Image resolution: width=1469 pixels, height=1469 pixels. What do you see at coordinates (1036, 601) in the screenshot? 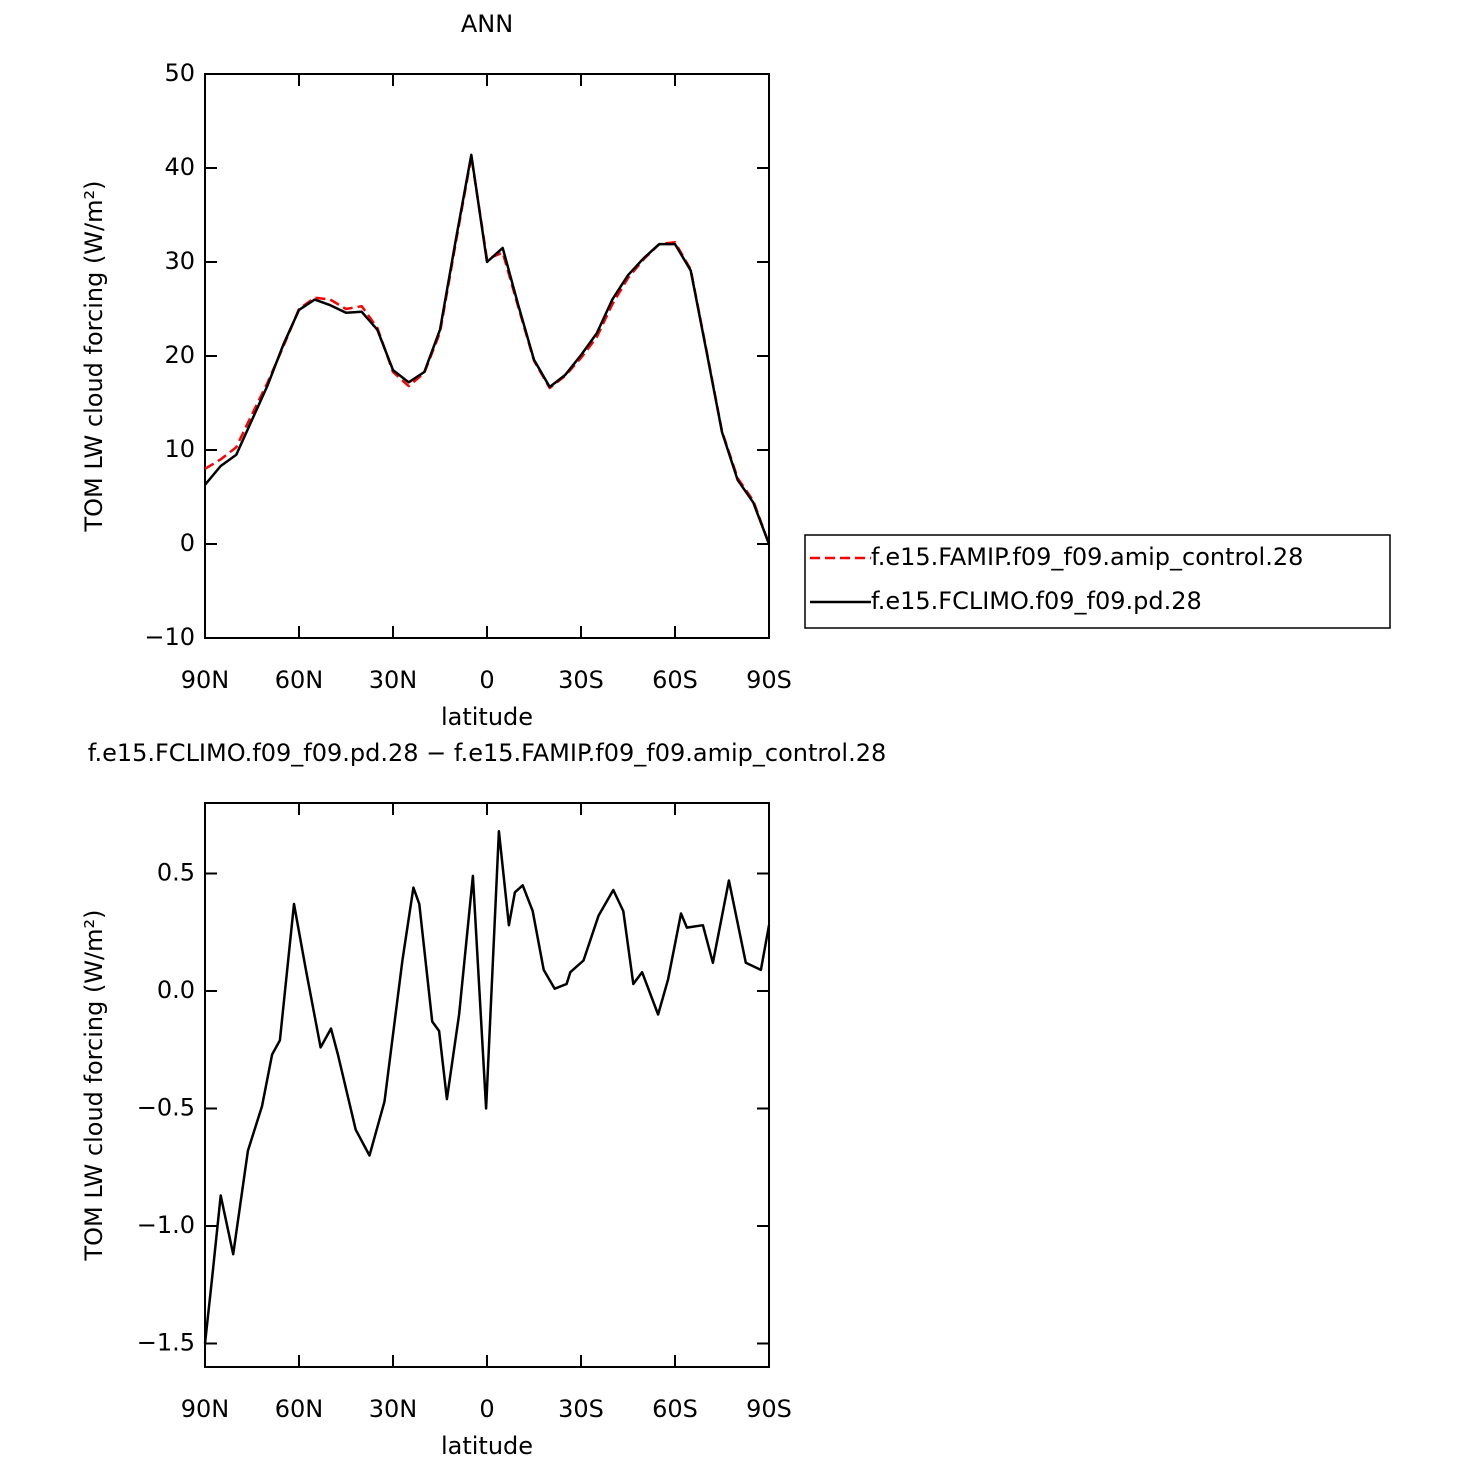
I see `legend-label: f.e15.FCLIMO.f09_f09.pd.28` at bounding box center [1036, 601].